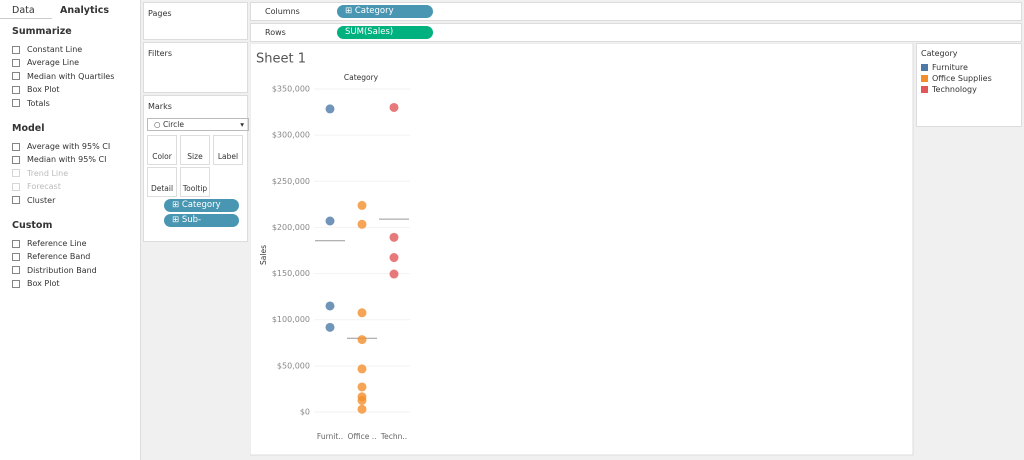 This screenshot has width=1024, height=460. Describe the element at coordinates (195, 21) in the screenshot. I see `pages-card: Pages` at that location.